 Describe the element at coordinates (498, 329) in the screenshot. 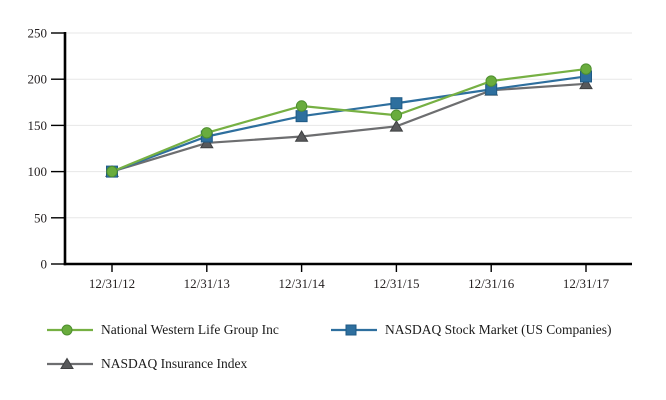

I see `legend-label-nasdaq-stock-market: NASDAQ Stock Market (US Companies)` at that location.